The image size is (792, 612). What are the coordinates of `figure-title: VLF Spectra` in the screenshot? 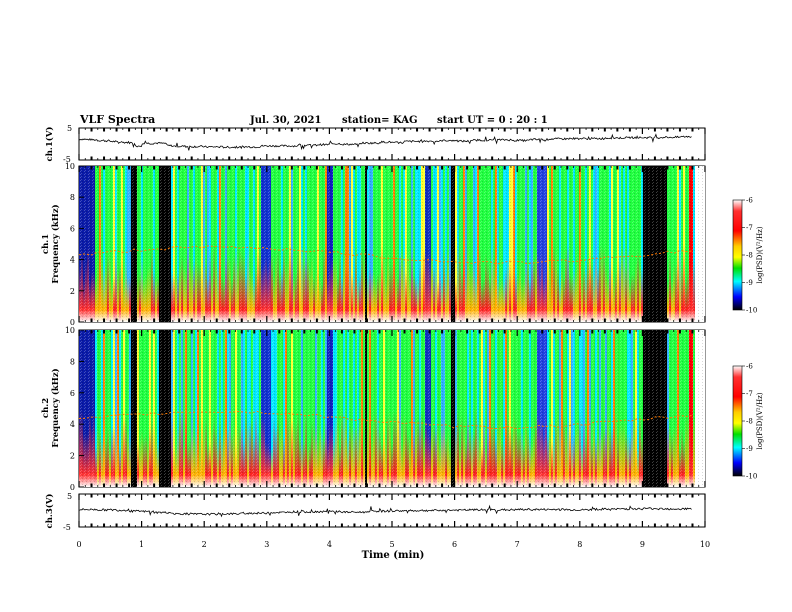 It's located at (117, 119).